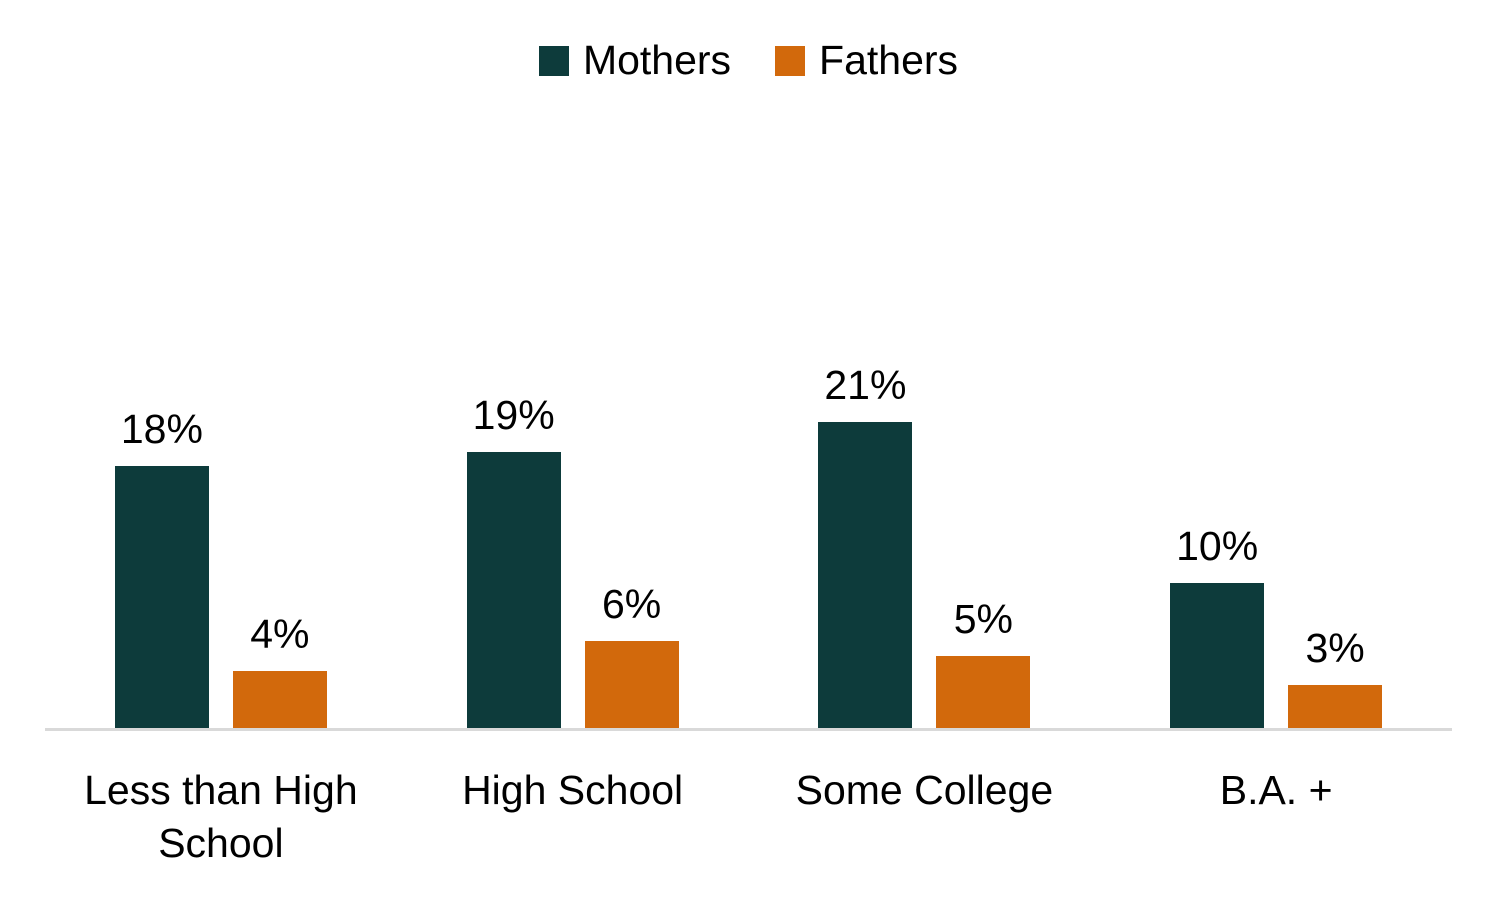 The image size is (1497, 897). What do you see at coordinates (280, 634) in the screenshot?
I see `value-label: 4%` at bounding box center [280, 634].